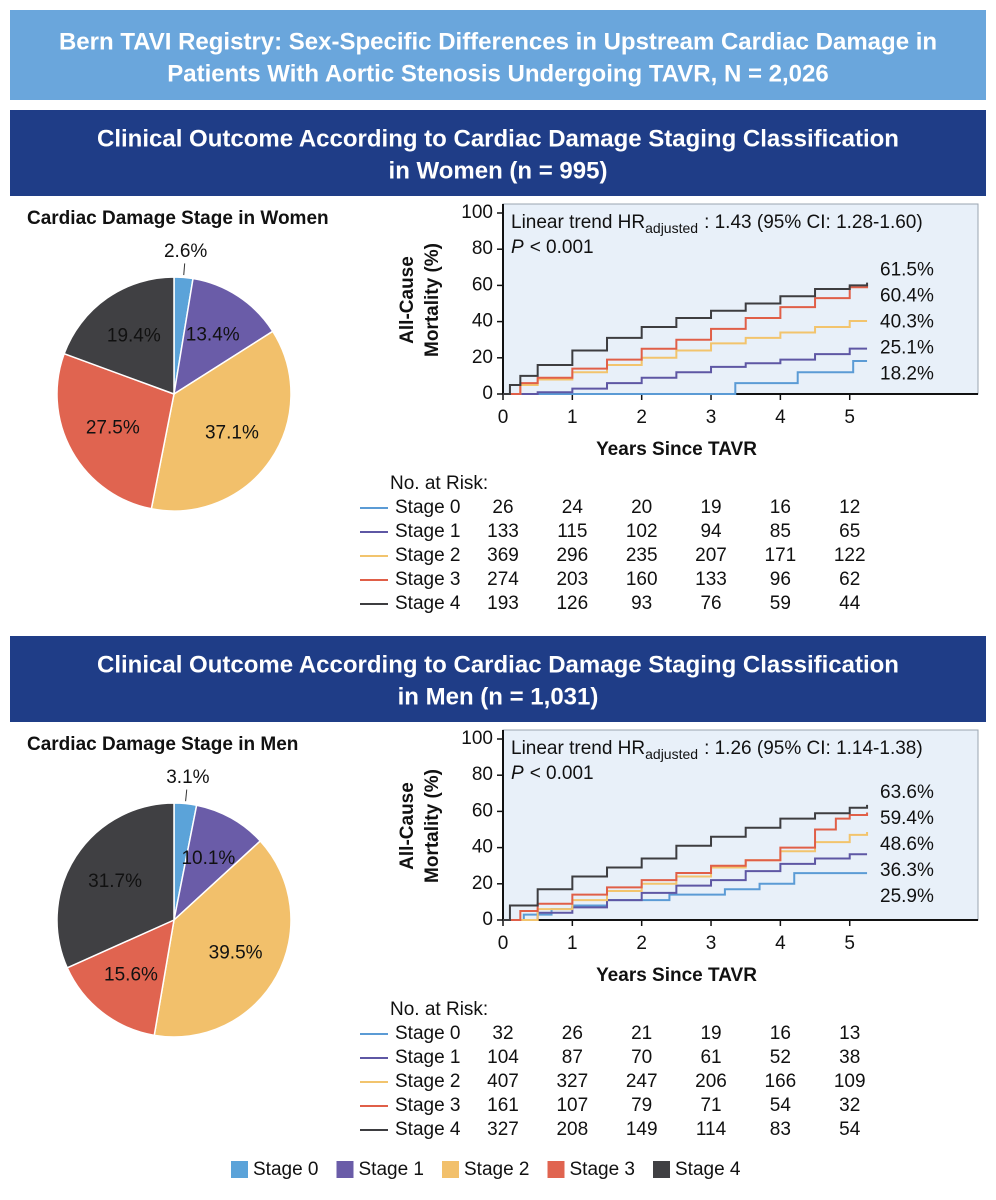 This screenshot has height=1200, width=996. I want to click on slice-label: 2.6%, so click(185, 251).